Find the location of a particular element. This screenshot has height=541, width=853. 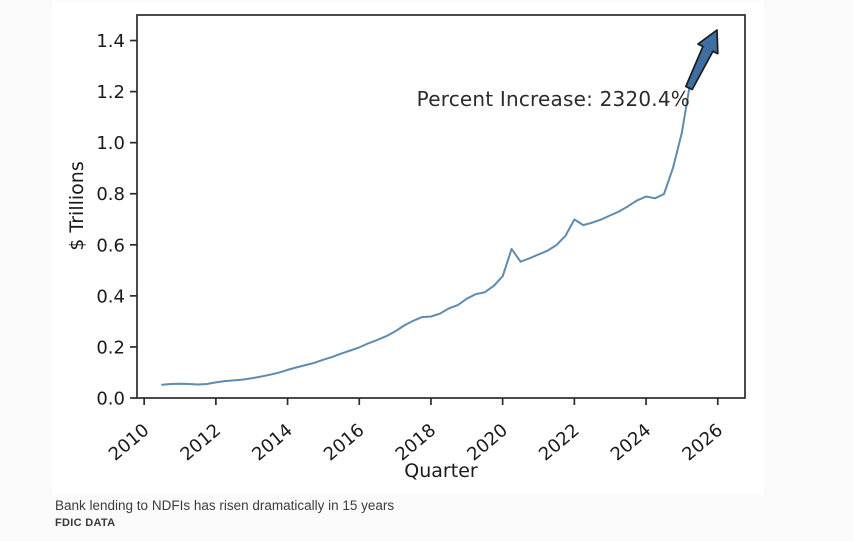

y-tick-label: 1.4 is located at coordinates (110, 41).